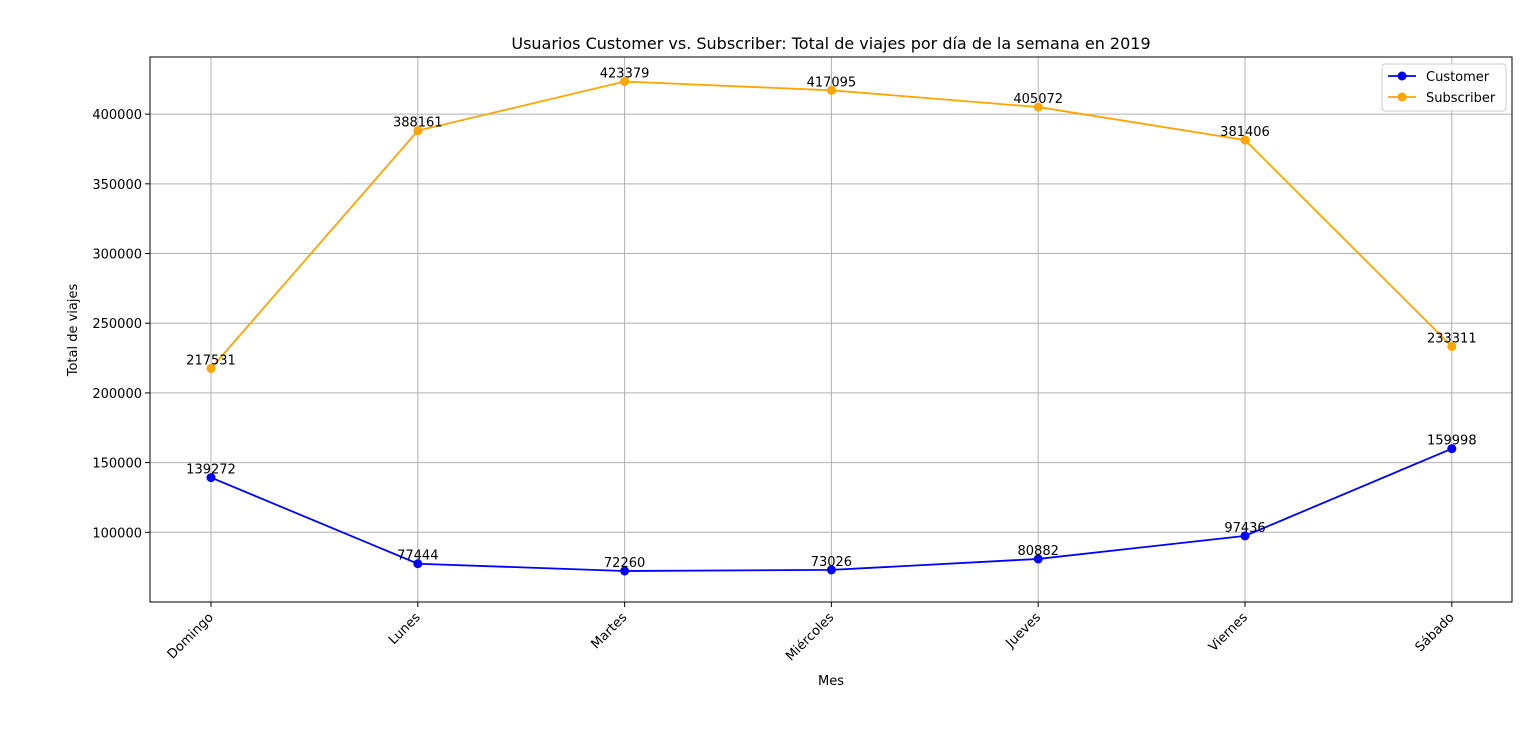 This screenshot has height=754, width=1536. I want to click on y-tick-label: 100000, so click(117, 533).